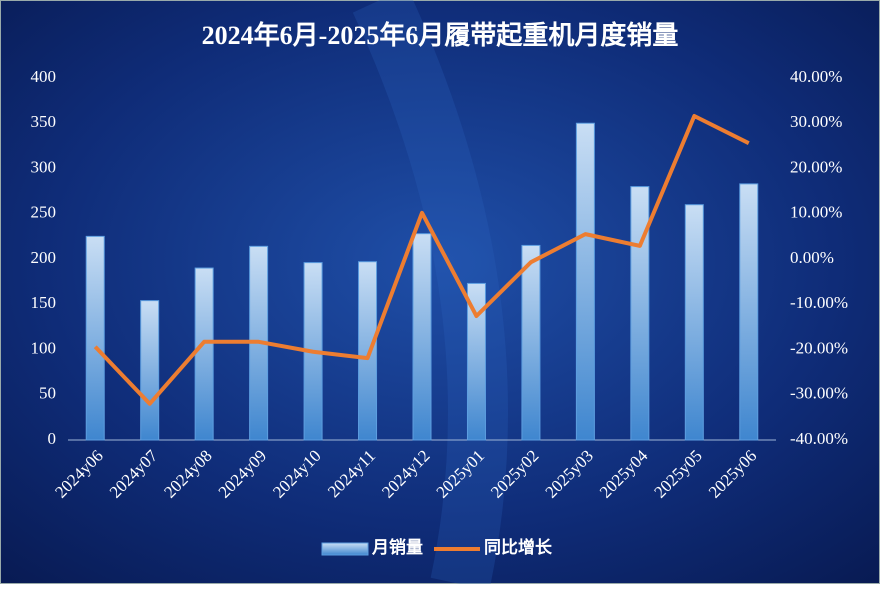 The width and height of the screenshot is (880, 589). I want to click on legend-label: 月销量, so click(397, 547).